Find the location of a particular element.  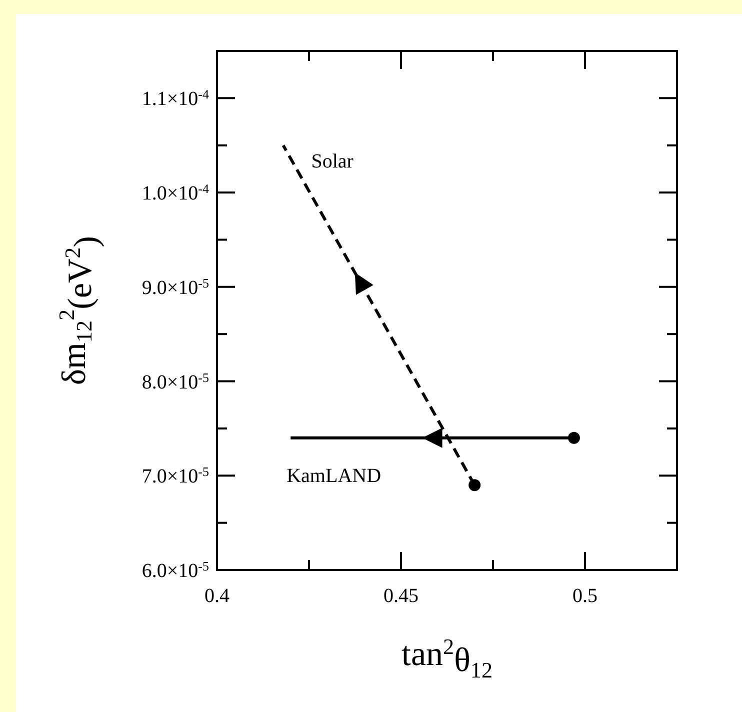

y-tick-label: 1.0×10$^{-4}$ is located at coordinates (176, 193).